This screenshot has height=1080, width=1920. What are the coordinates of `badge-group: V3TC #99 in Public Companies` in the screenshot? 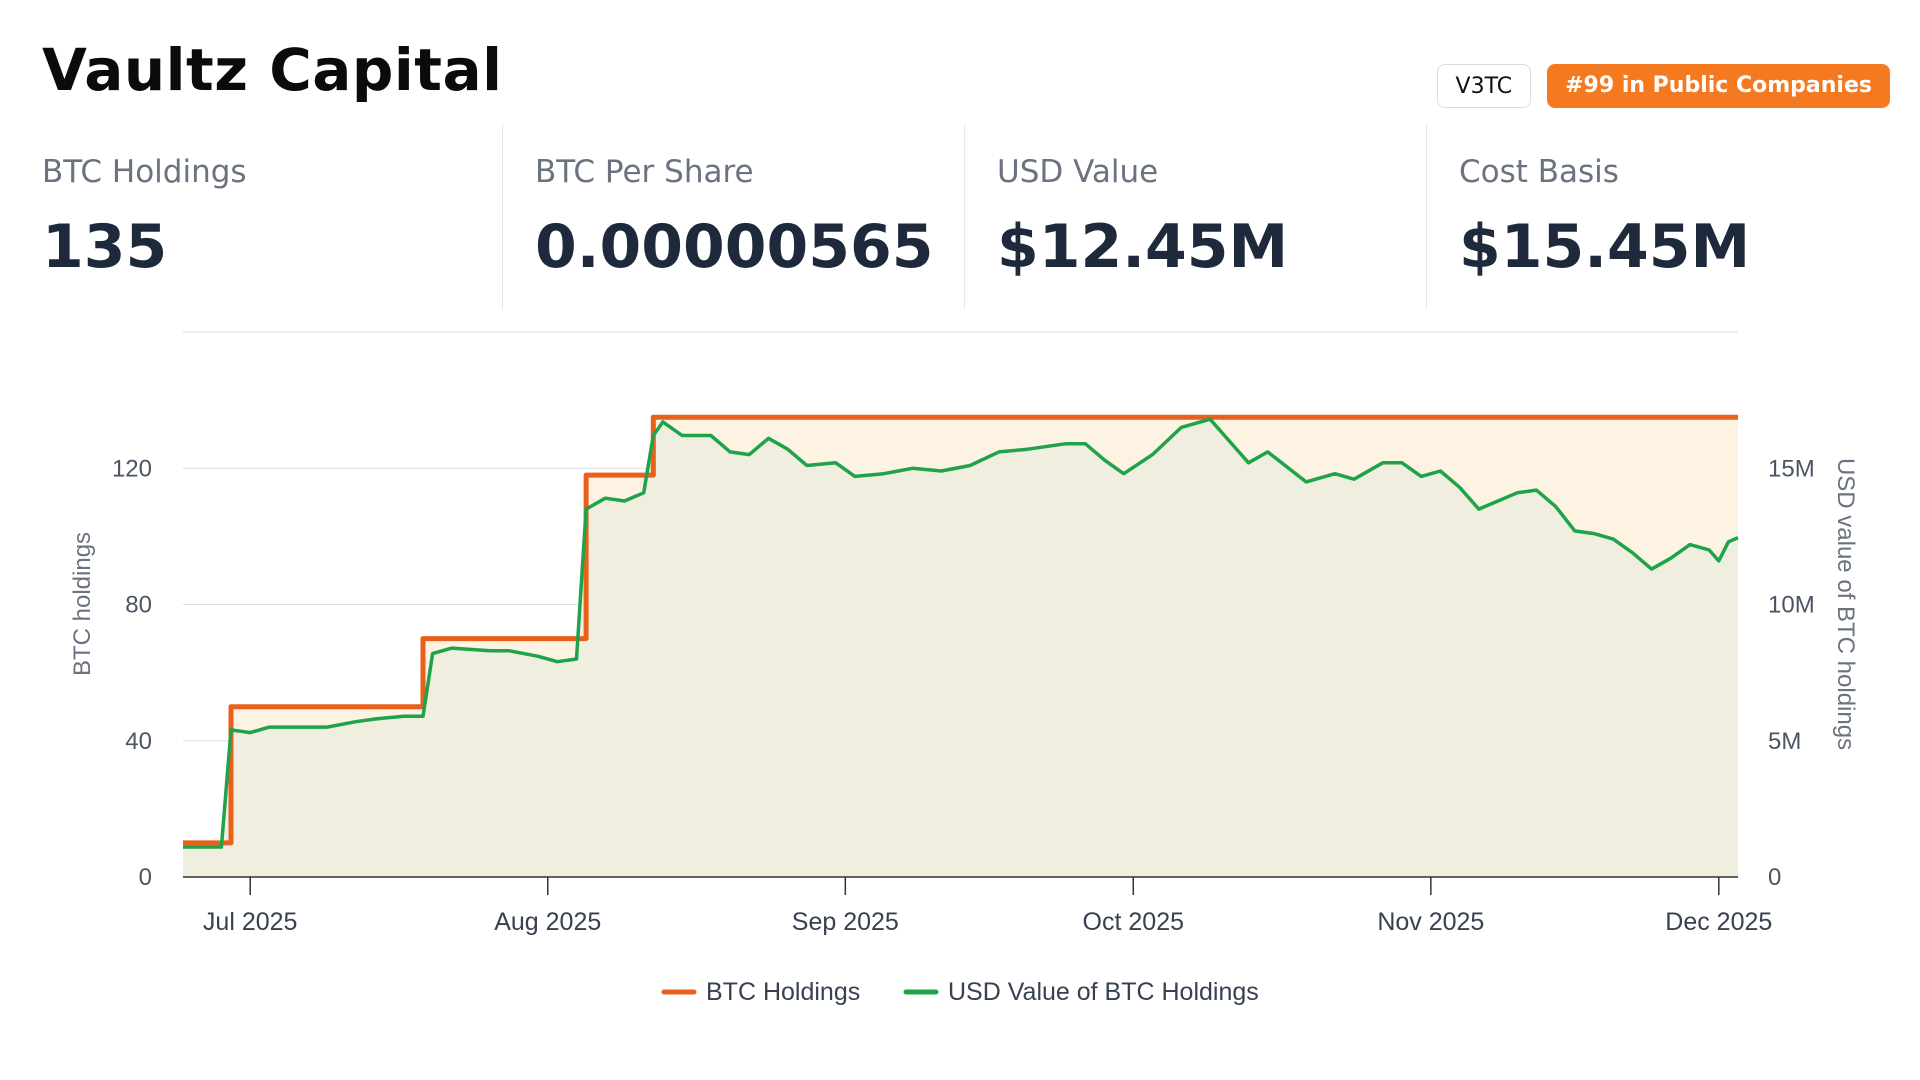 It's located at (1663, 86).